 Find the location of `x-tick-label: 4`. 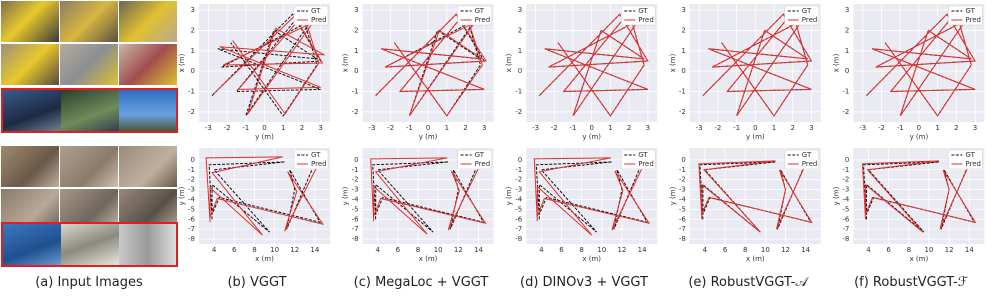

x-tick-label: 4 is located at coordinates (377, 250).